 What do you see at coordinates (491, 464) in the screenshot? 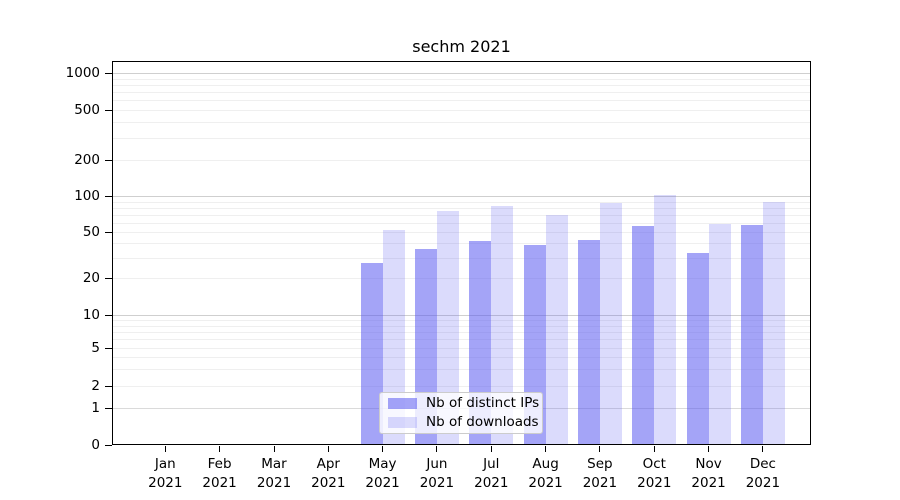
I see `x-tick-label-month: Jul` at bounding box center [491, 464].